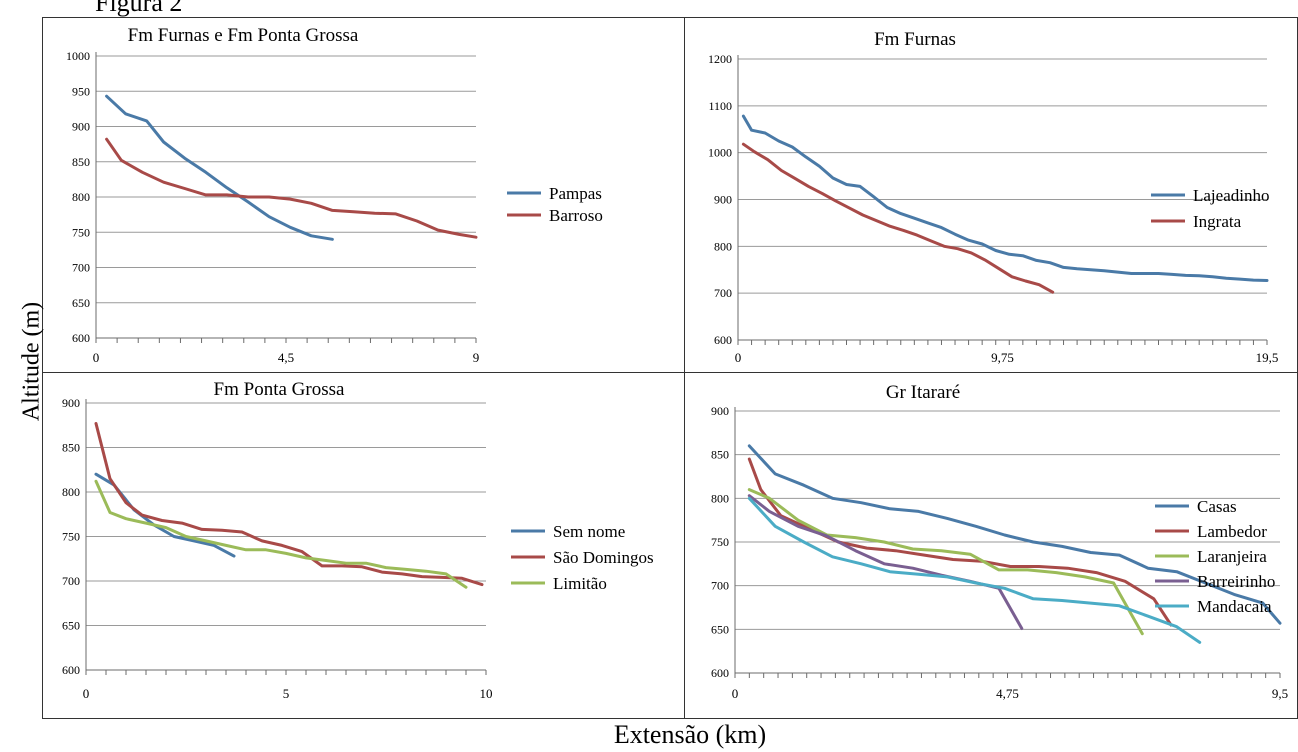 This screenshot has width=1298, height=752. I want to click on legend-label-lambedor: Lambedor, so click(1232, 531).